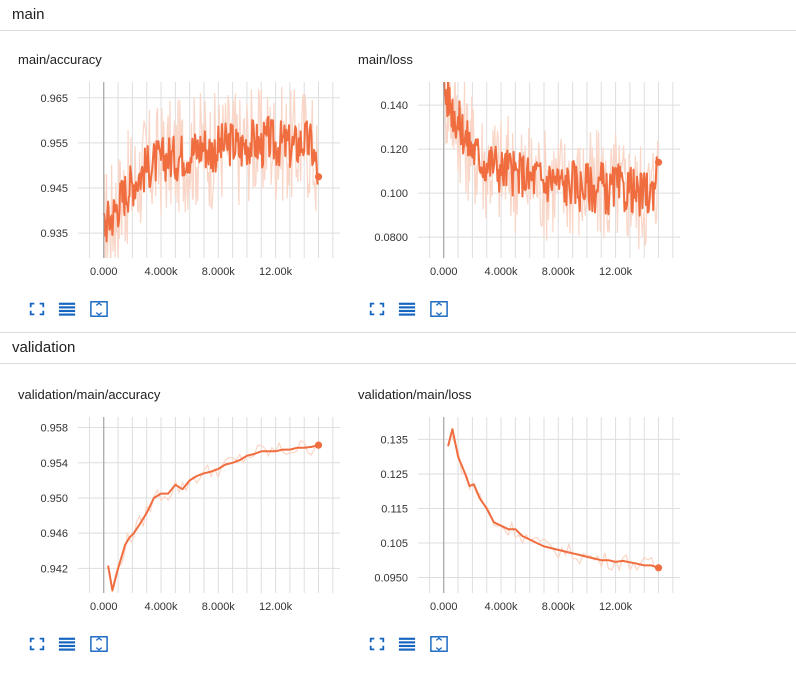  I want to click on chart-title: validation/main/loss, so click(415, 394).